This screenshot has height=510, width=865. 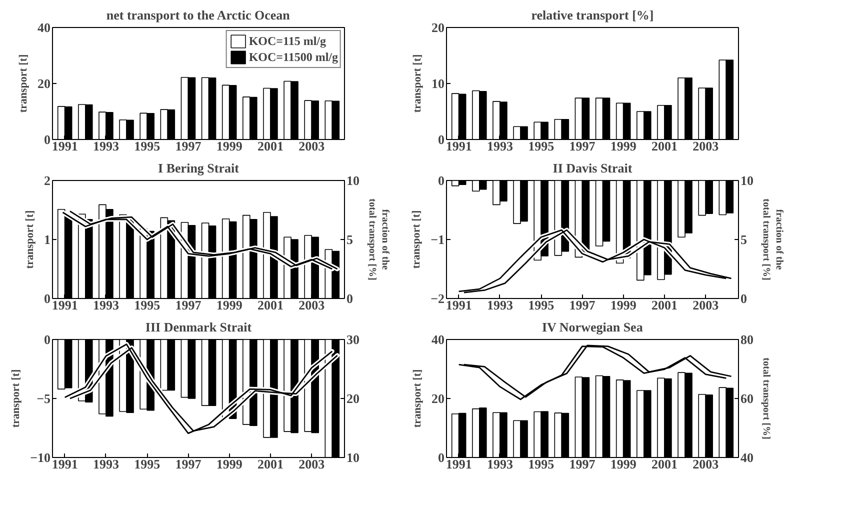 What do you see at coordinates (198, 327) in the screenshot?
I see `chart-title: III Denmark Strait` at bounding box center [198, 327].